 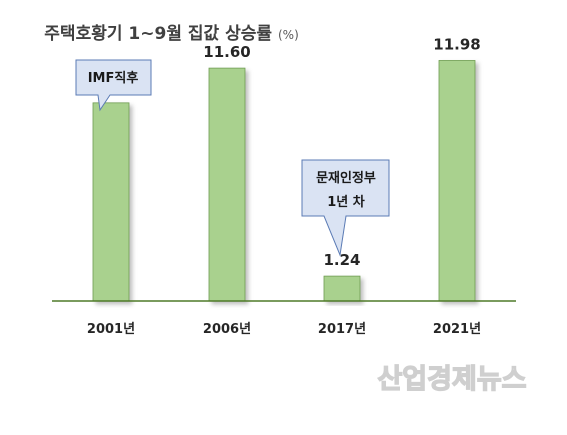 I want to click on x-tick-label-1: 2001년, so click(x=111, y=329).